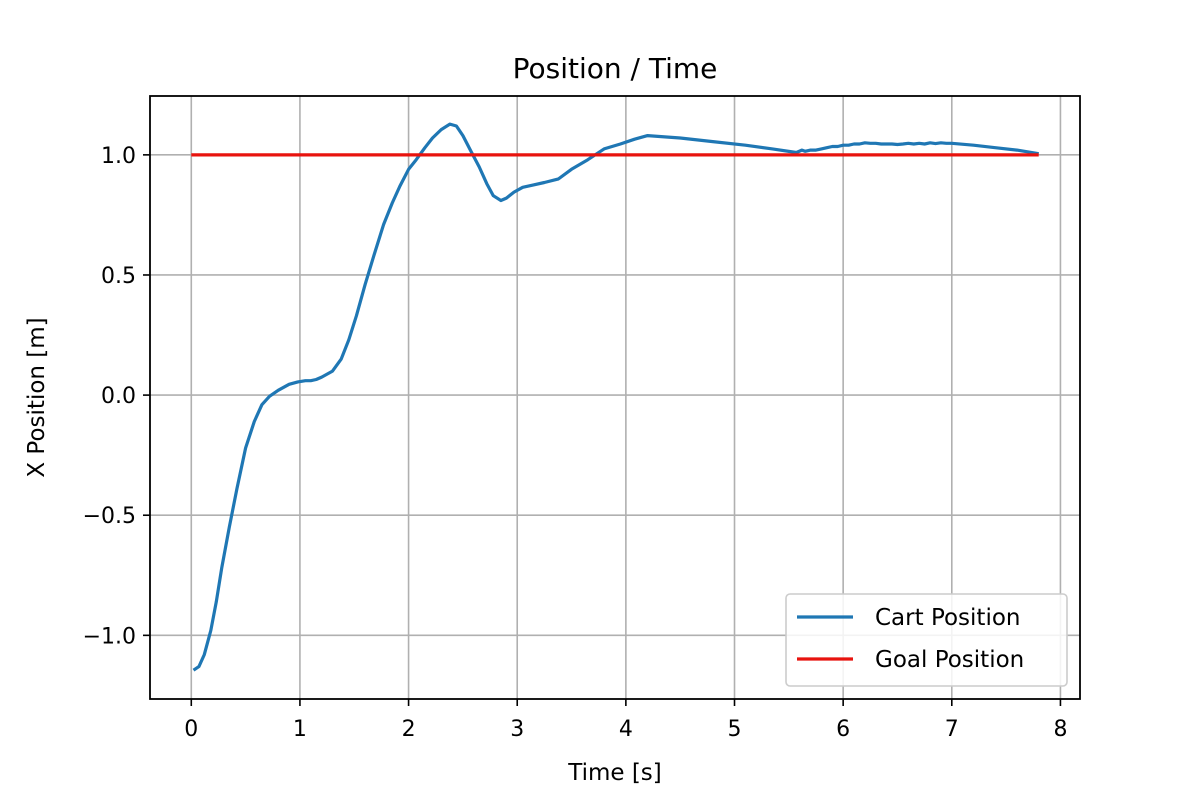  I want to click on x-tick-label: 5, so click(735, 729).